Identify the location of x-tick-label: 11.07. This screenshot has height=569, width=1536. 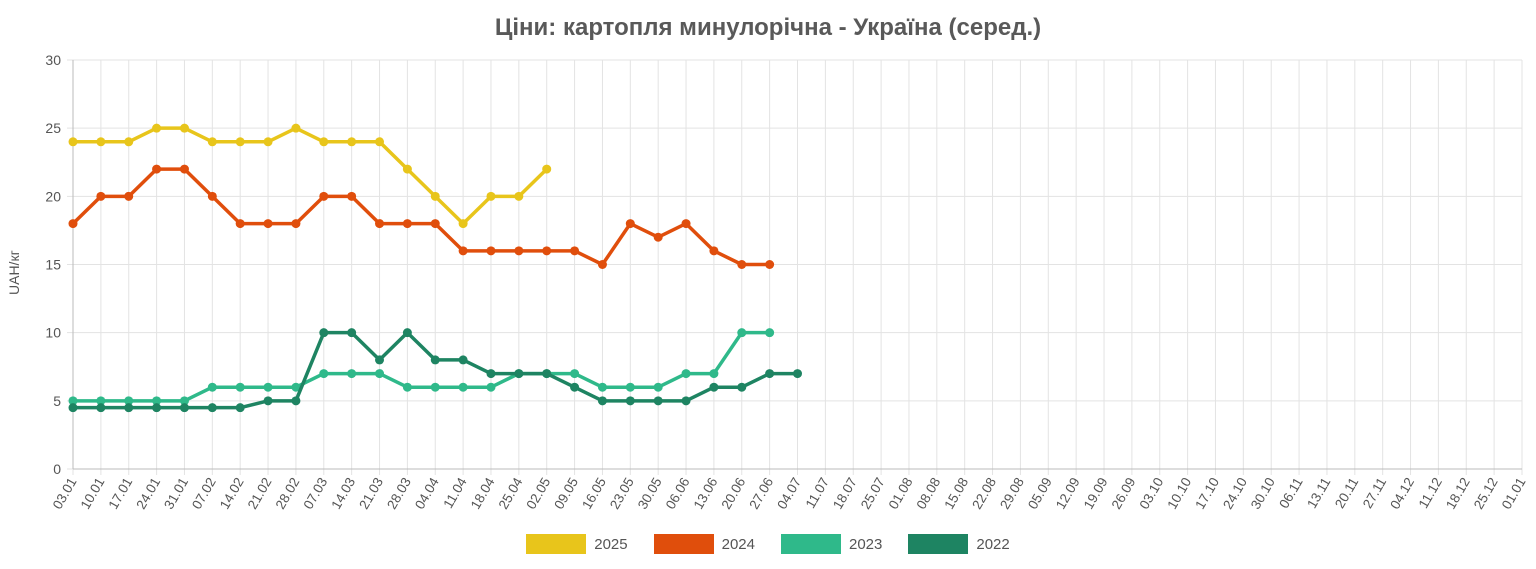
(817, 493).